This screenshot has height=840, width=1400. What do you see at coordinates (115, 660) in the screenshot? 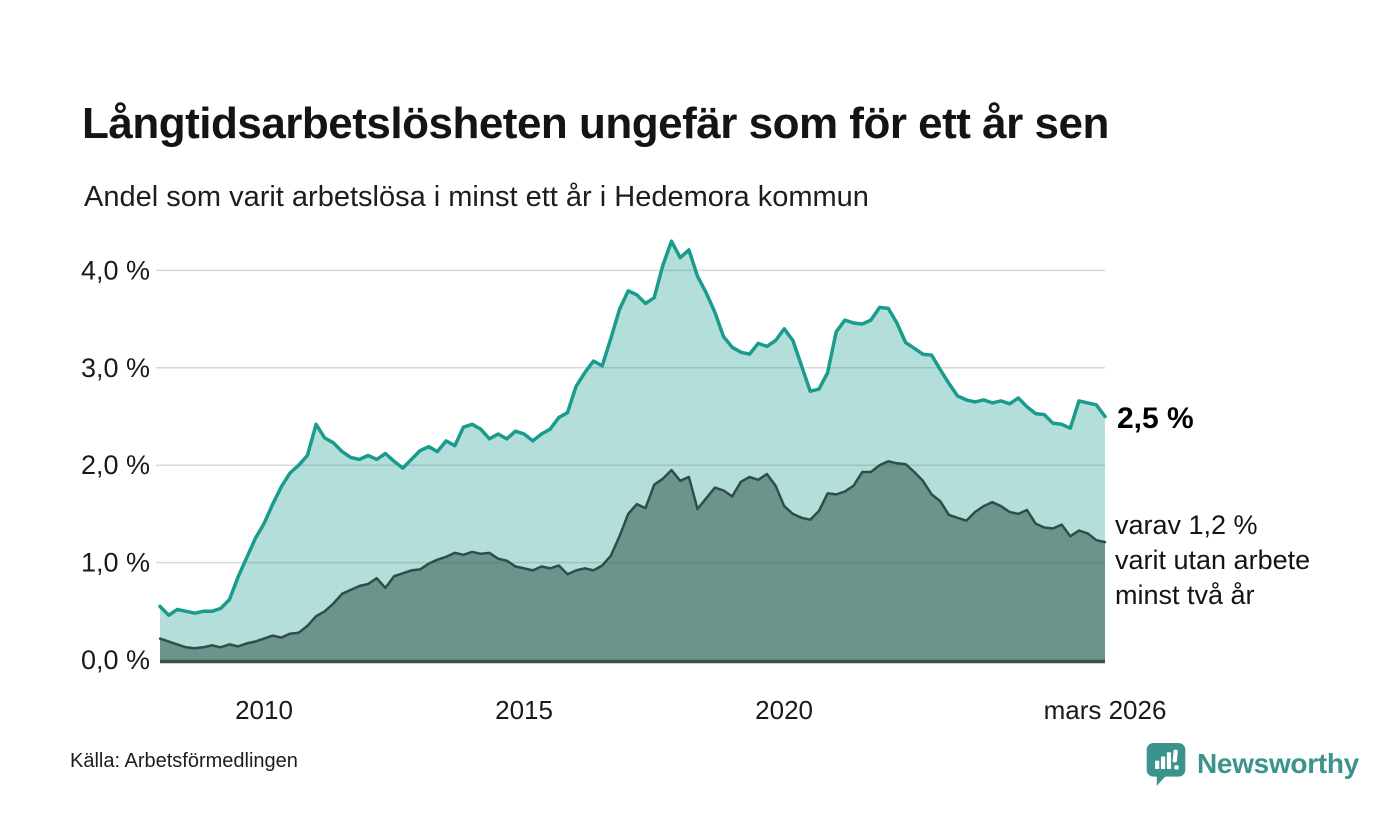
I see `y-tick-label: 0,0 %` at bounding box center [115, 660].